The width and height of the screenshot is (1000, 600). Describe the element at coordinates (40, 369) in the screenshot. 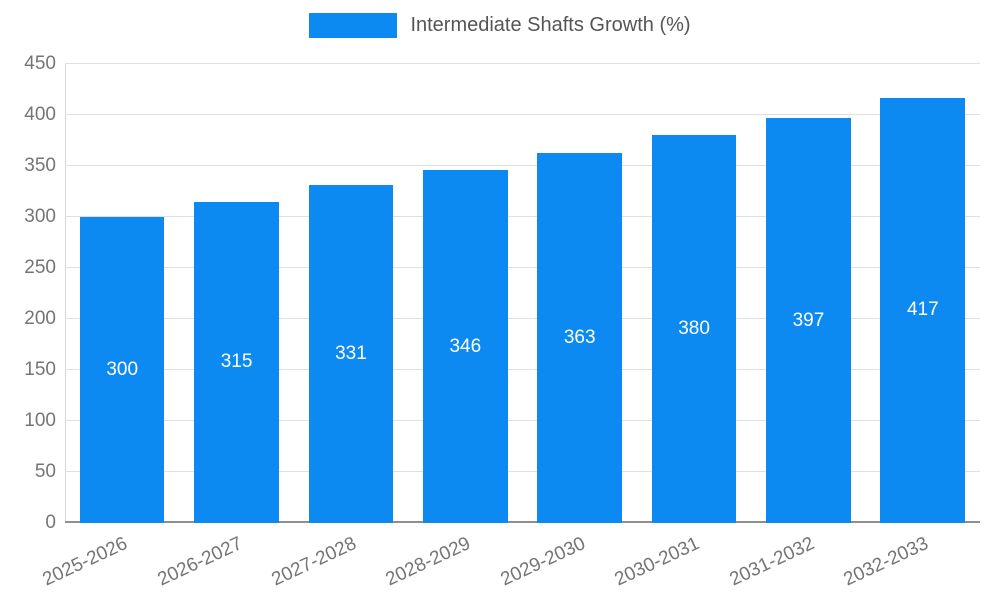

I see `y-tick-label: 150` at that location.